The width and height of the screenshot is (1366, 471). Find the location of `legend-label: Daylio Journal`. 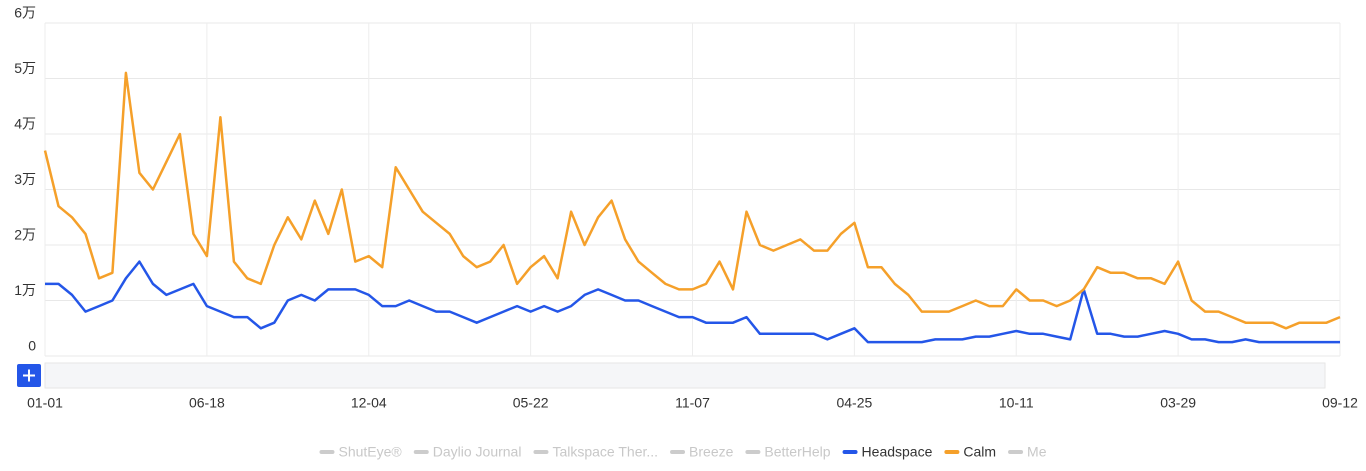

legend-label: Daylio Journal is located at coordinates (477, 452).